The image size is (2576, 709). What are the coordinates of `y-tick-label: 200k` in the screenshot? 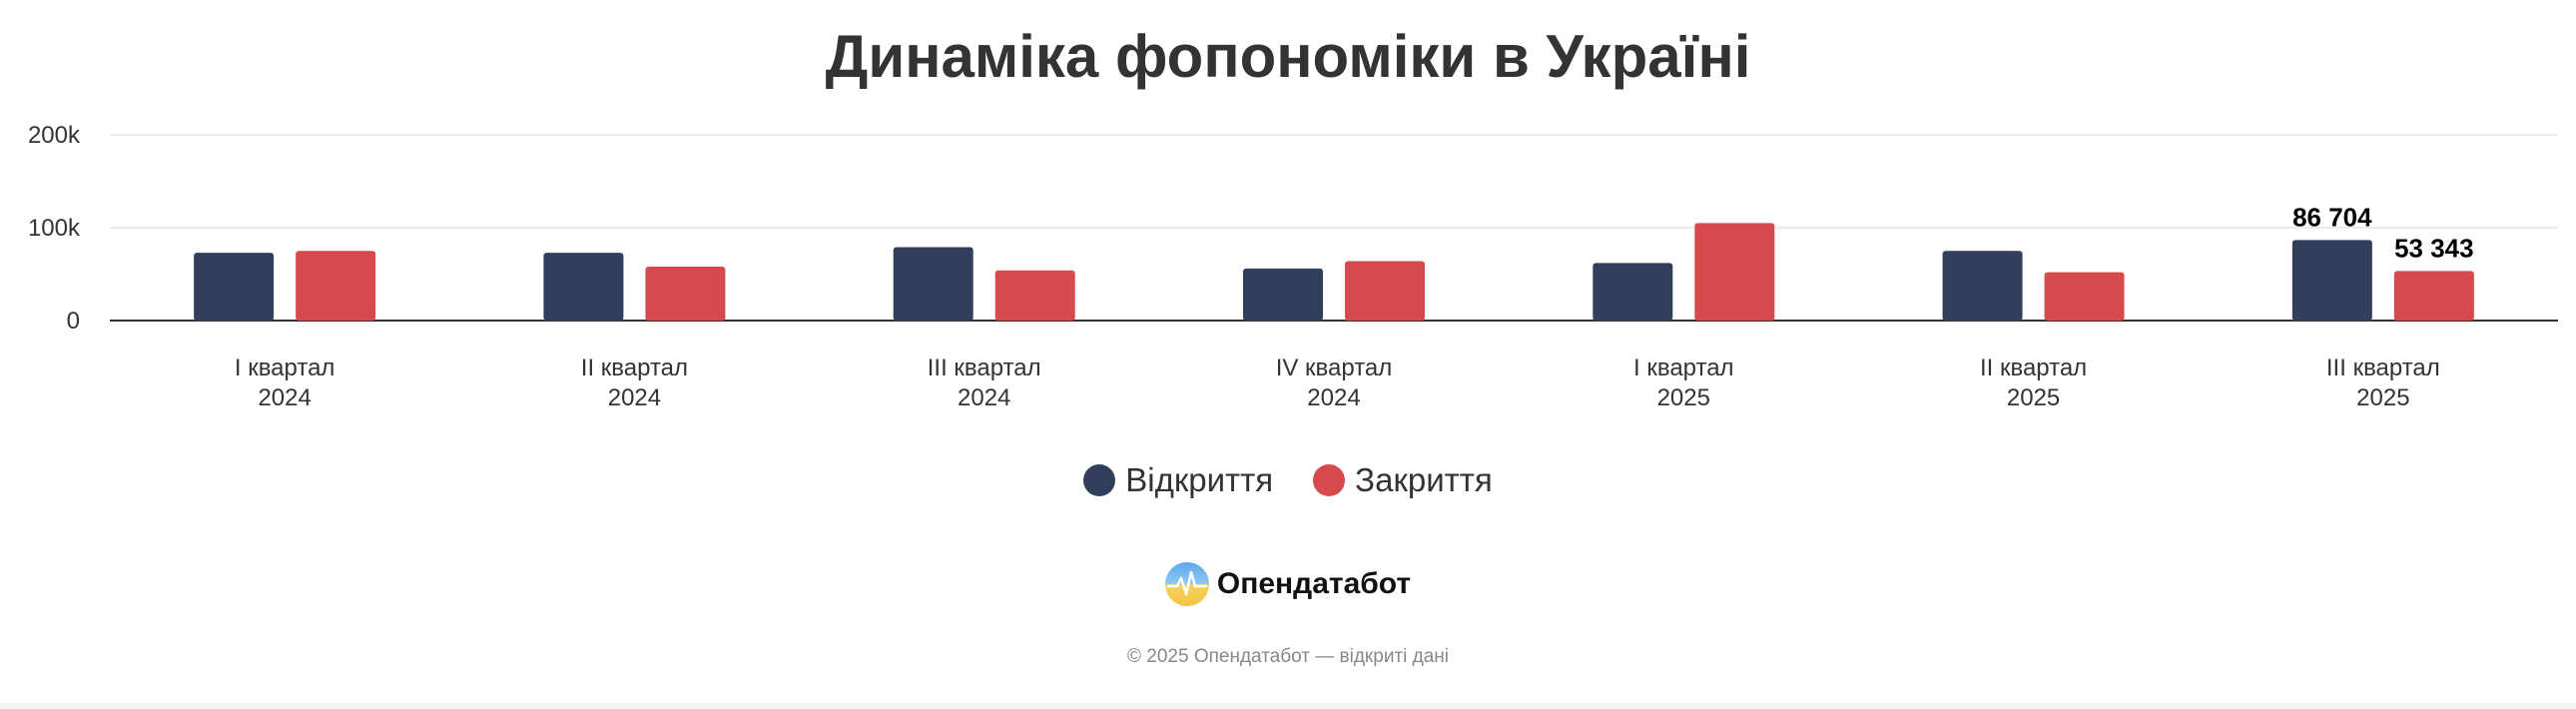 It's located at (54, 135).